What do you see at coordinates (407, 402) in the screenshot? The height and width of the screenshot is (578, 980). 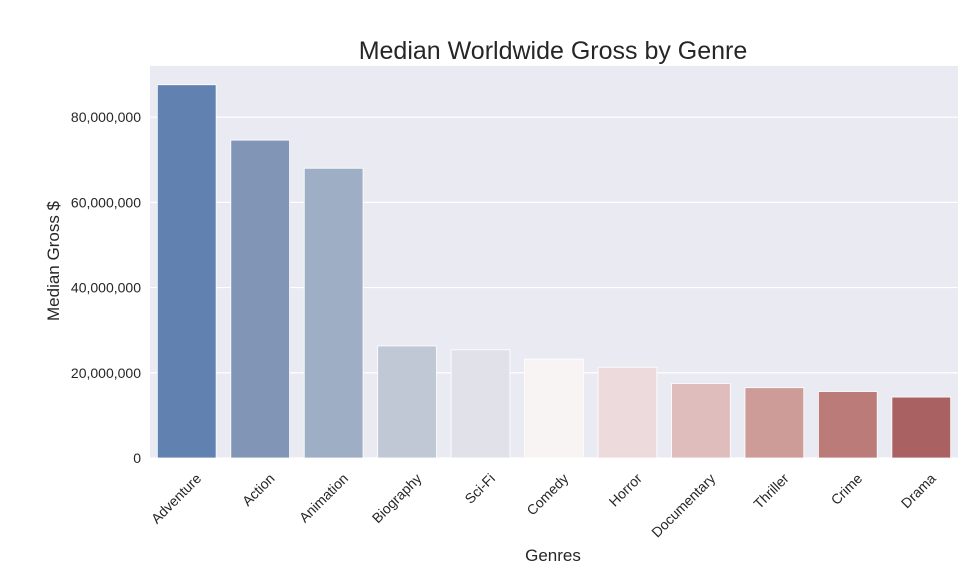 I see `bar-biography` at bounding box center [407, 402].